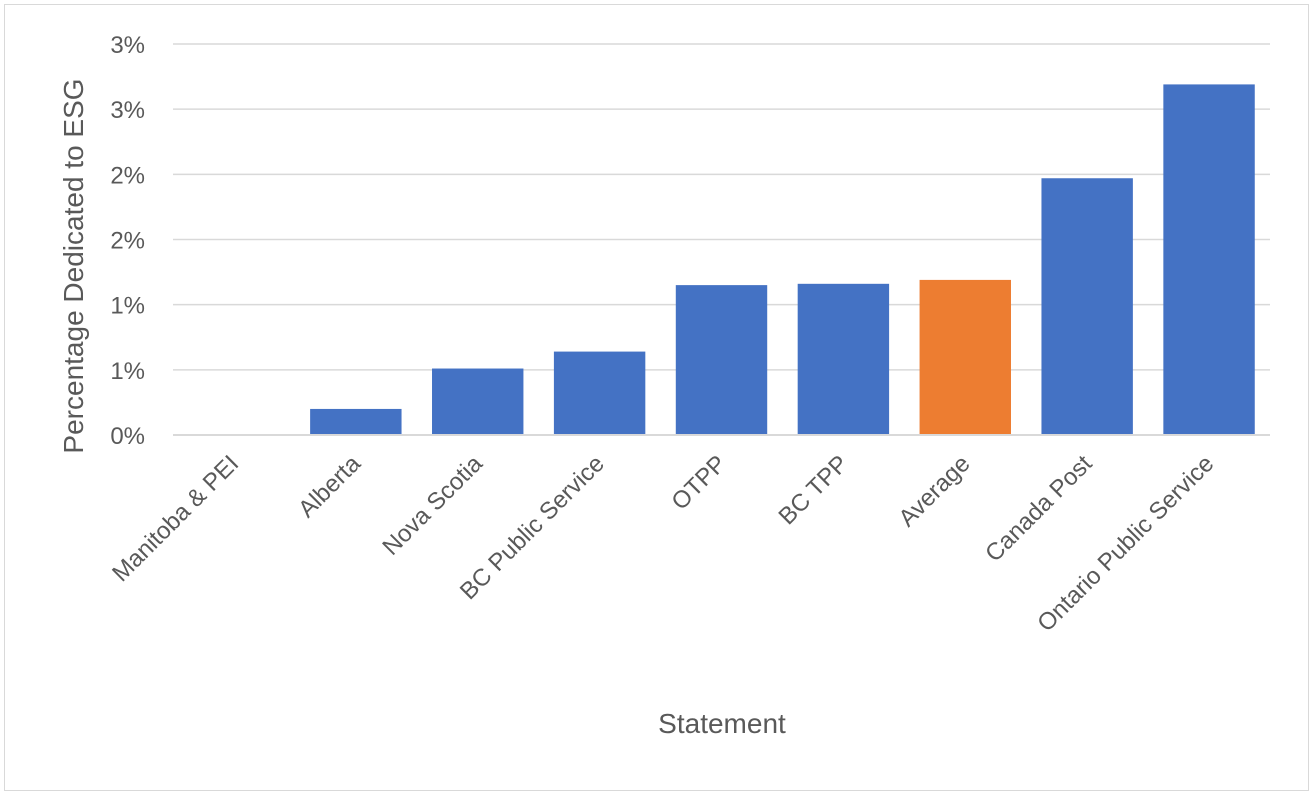 This screenshot has height=795, width=1313. I want to click on bar-bc-public-service, so click(599, 393).